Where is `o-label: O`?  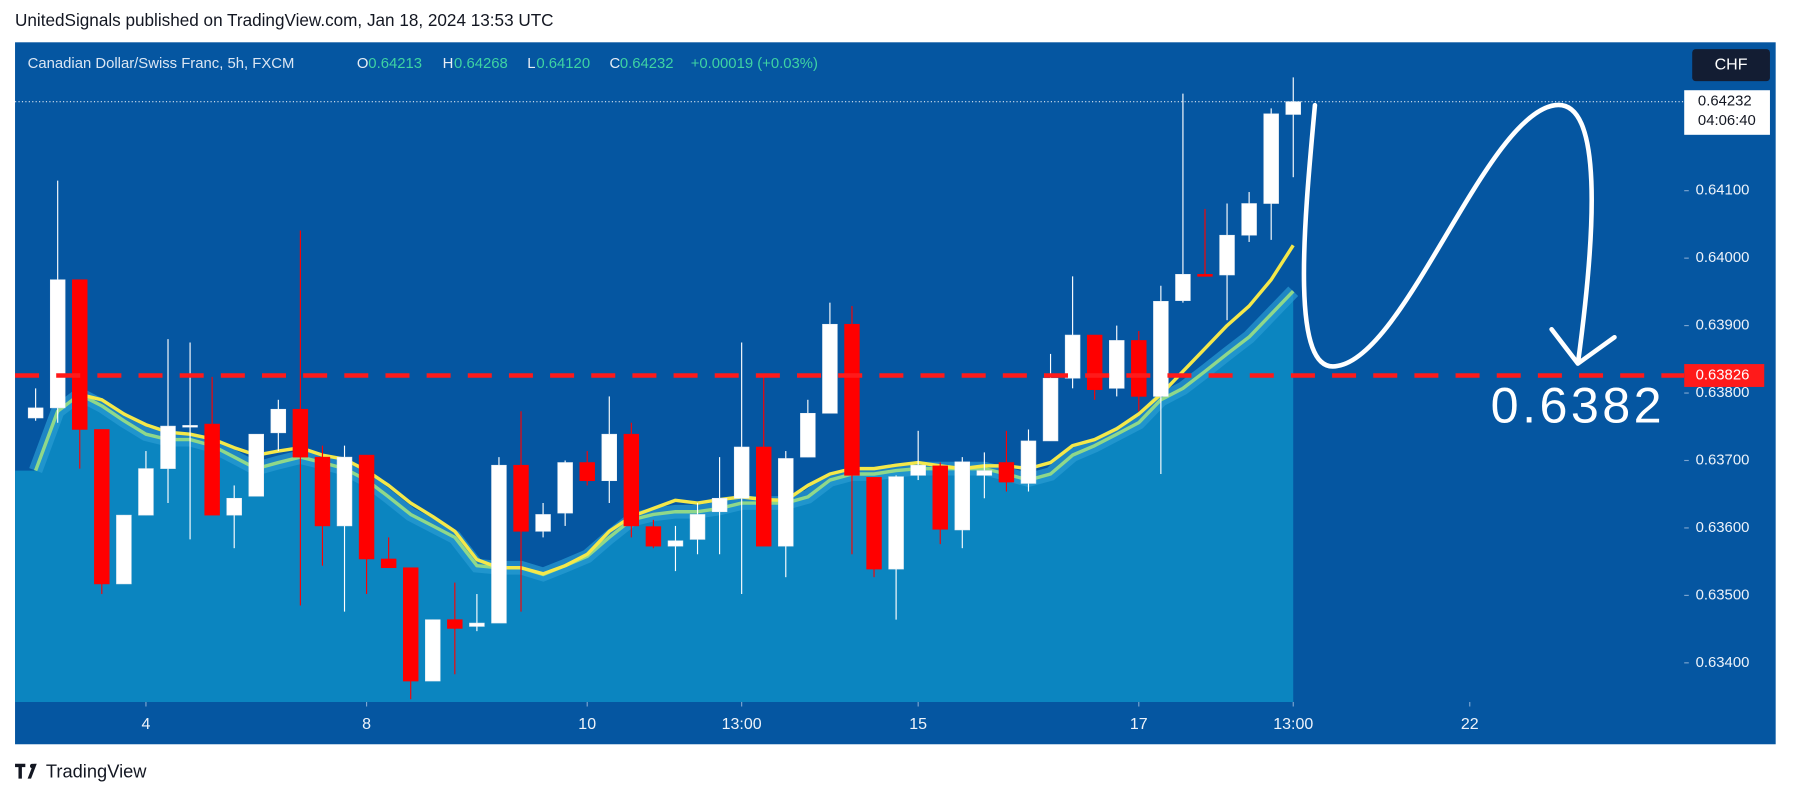
o-label: O is located at coordinates (363, 64).